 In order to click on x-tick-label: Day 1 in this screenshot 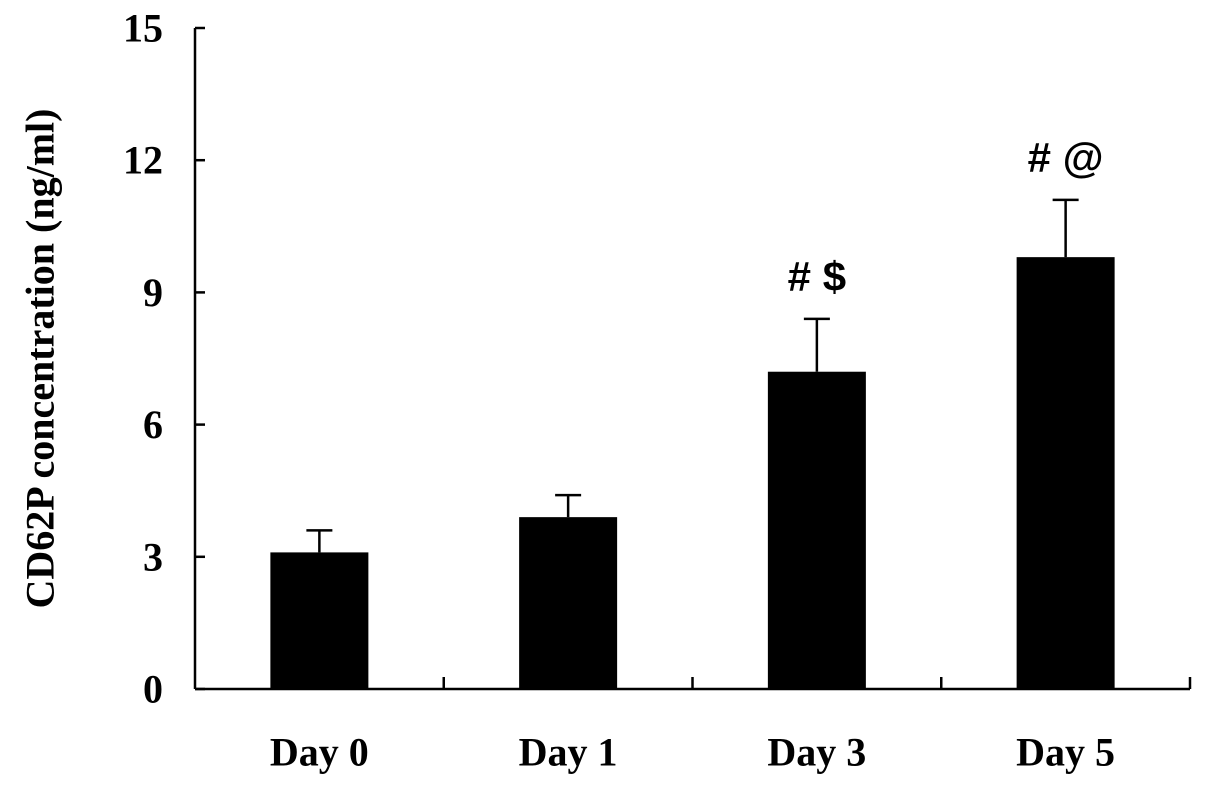, I will do `click(568, 752)`.